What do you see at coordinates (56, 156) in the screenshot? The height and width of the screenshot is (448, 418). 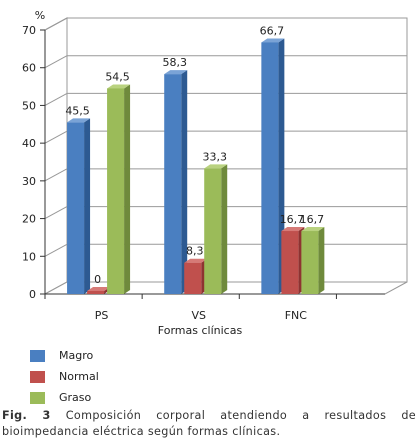 I see `chart-side-wall` at bounding box center [56, 156].